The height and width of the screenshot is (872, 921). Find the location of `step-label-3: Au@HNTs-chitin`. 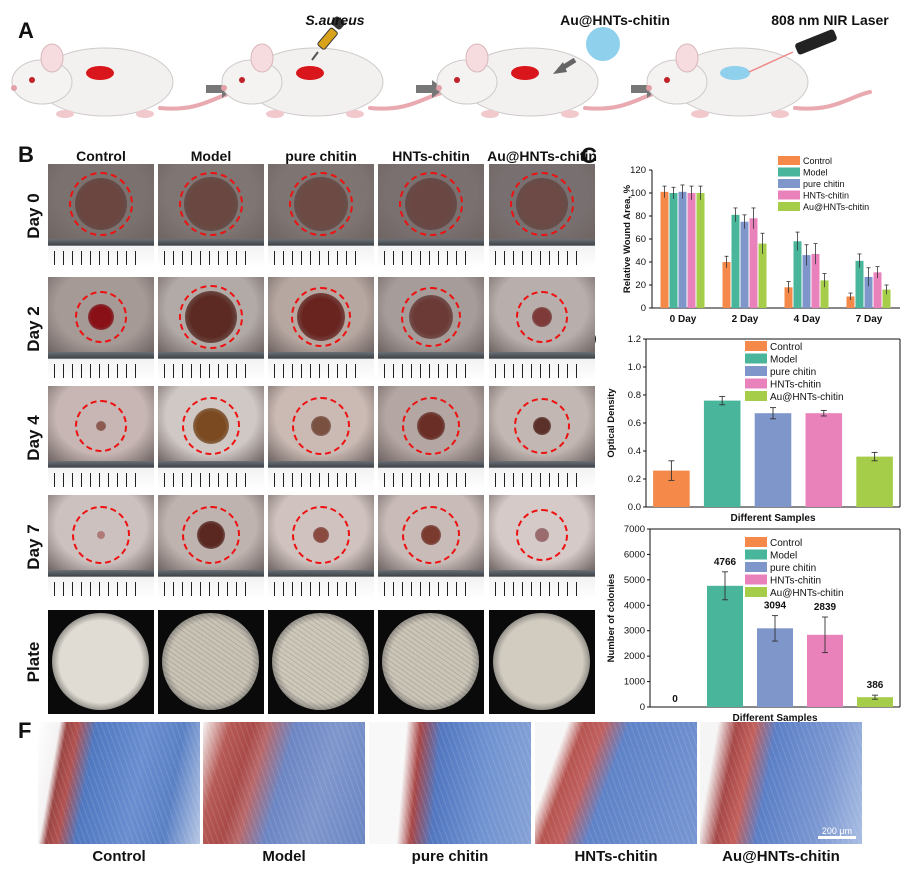

step-label-3: Au@HNTs-chitin is located at coordinates (615, 20).